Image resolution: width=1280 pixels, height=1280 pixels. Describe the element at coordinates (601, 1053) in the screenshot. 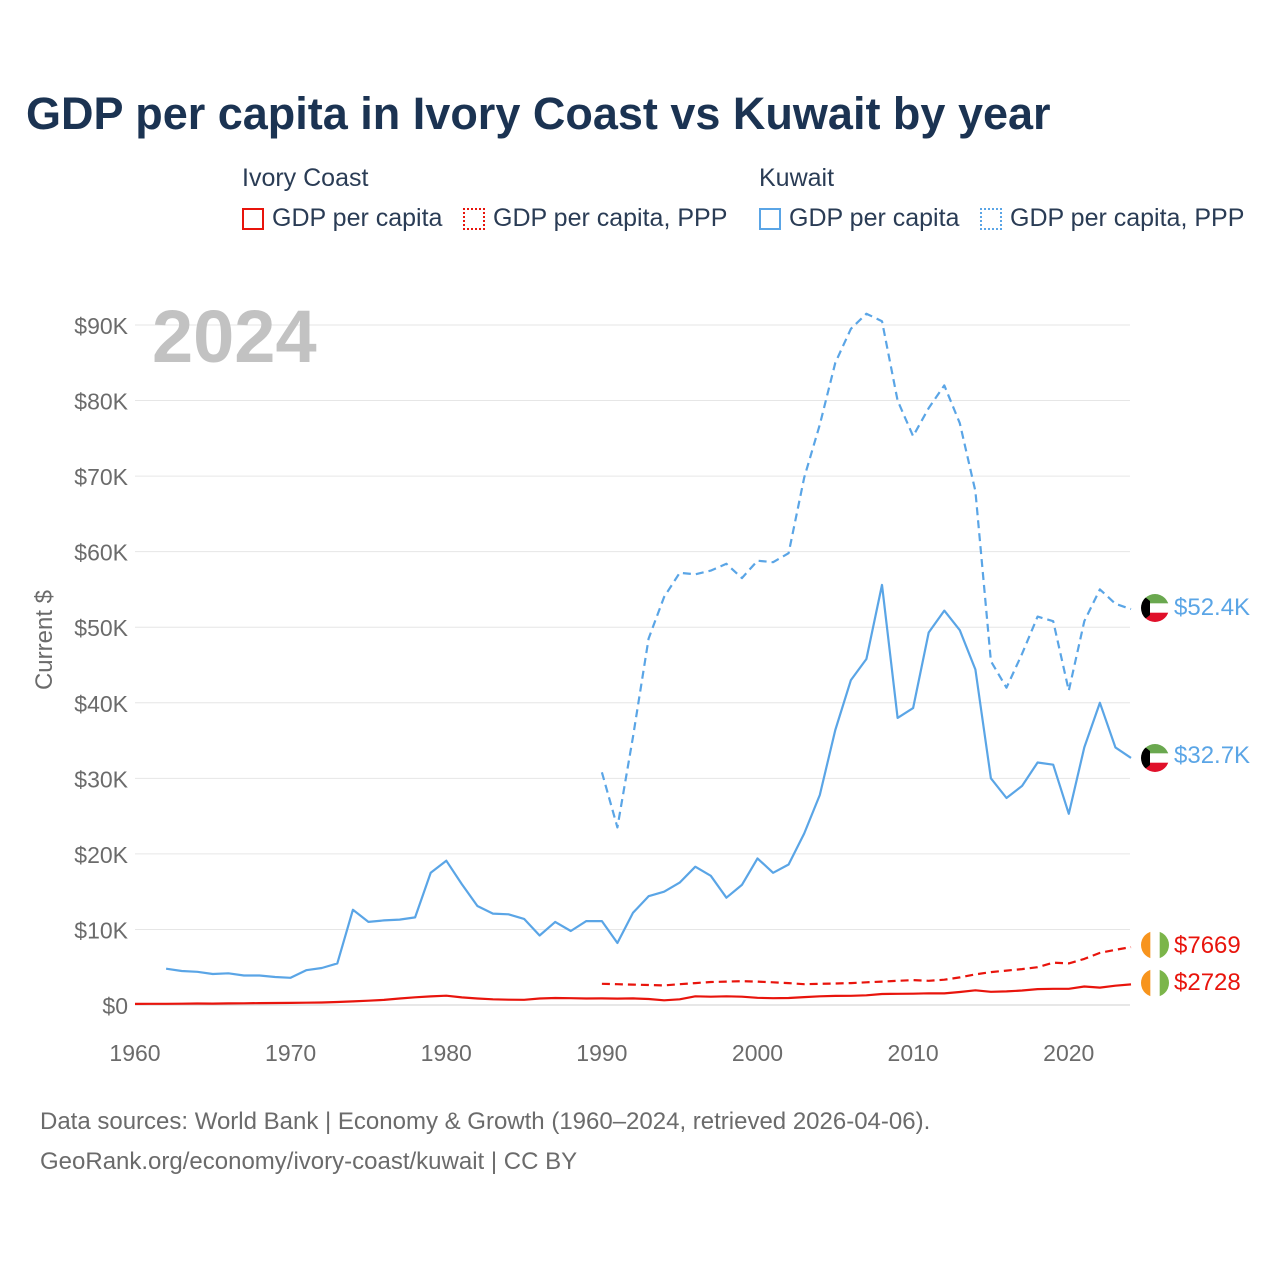

I see `x-tick-label: 1990` at that location.